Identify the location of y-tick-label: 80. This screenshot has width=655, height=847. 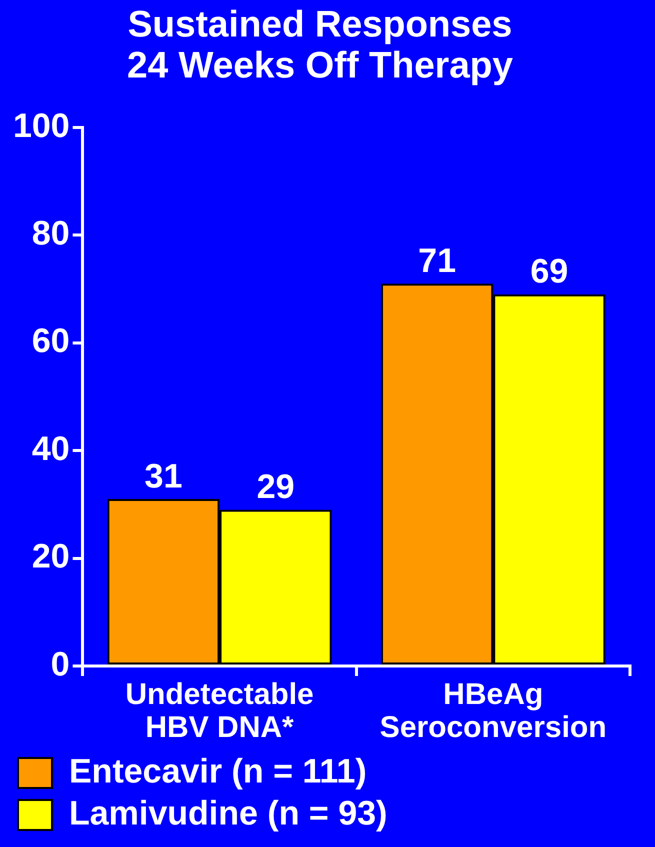
(51, 233).